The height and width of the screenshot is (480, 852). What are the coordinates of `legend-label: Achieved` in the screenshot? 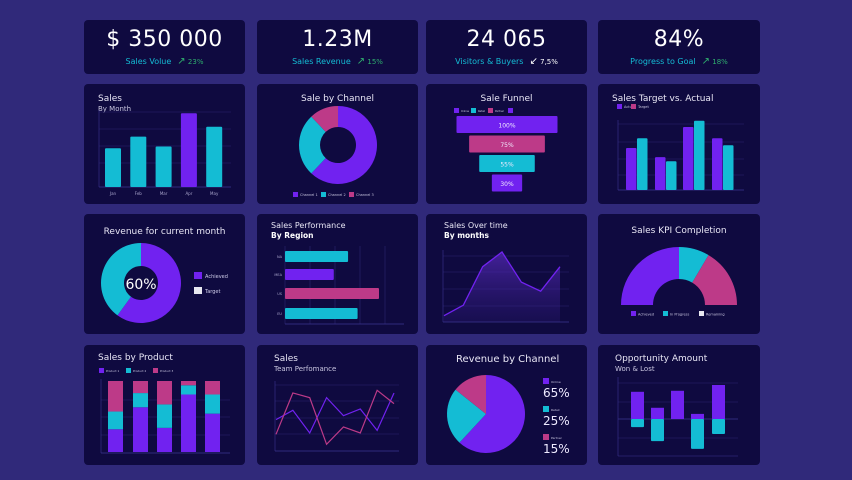 It's located at (216, 277).